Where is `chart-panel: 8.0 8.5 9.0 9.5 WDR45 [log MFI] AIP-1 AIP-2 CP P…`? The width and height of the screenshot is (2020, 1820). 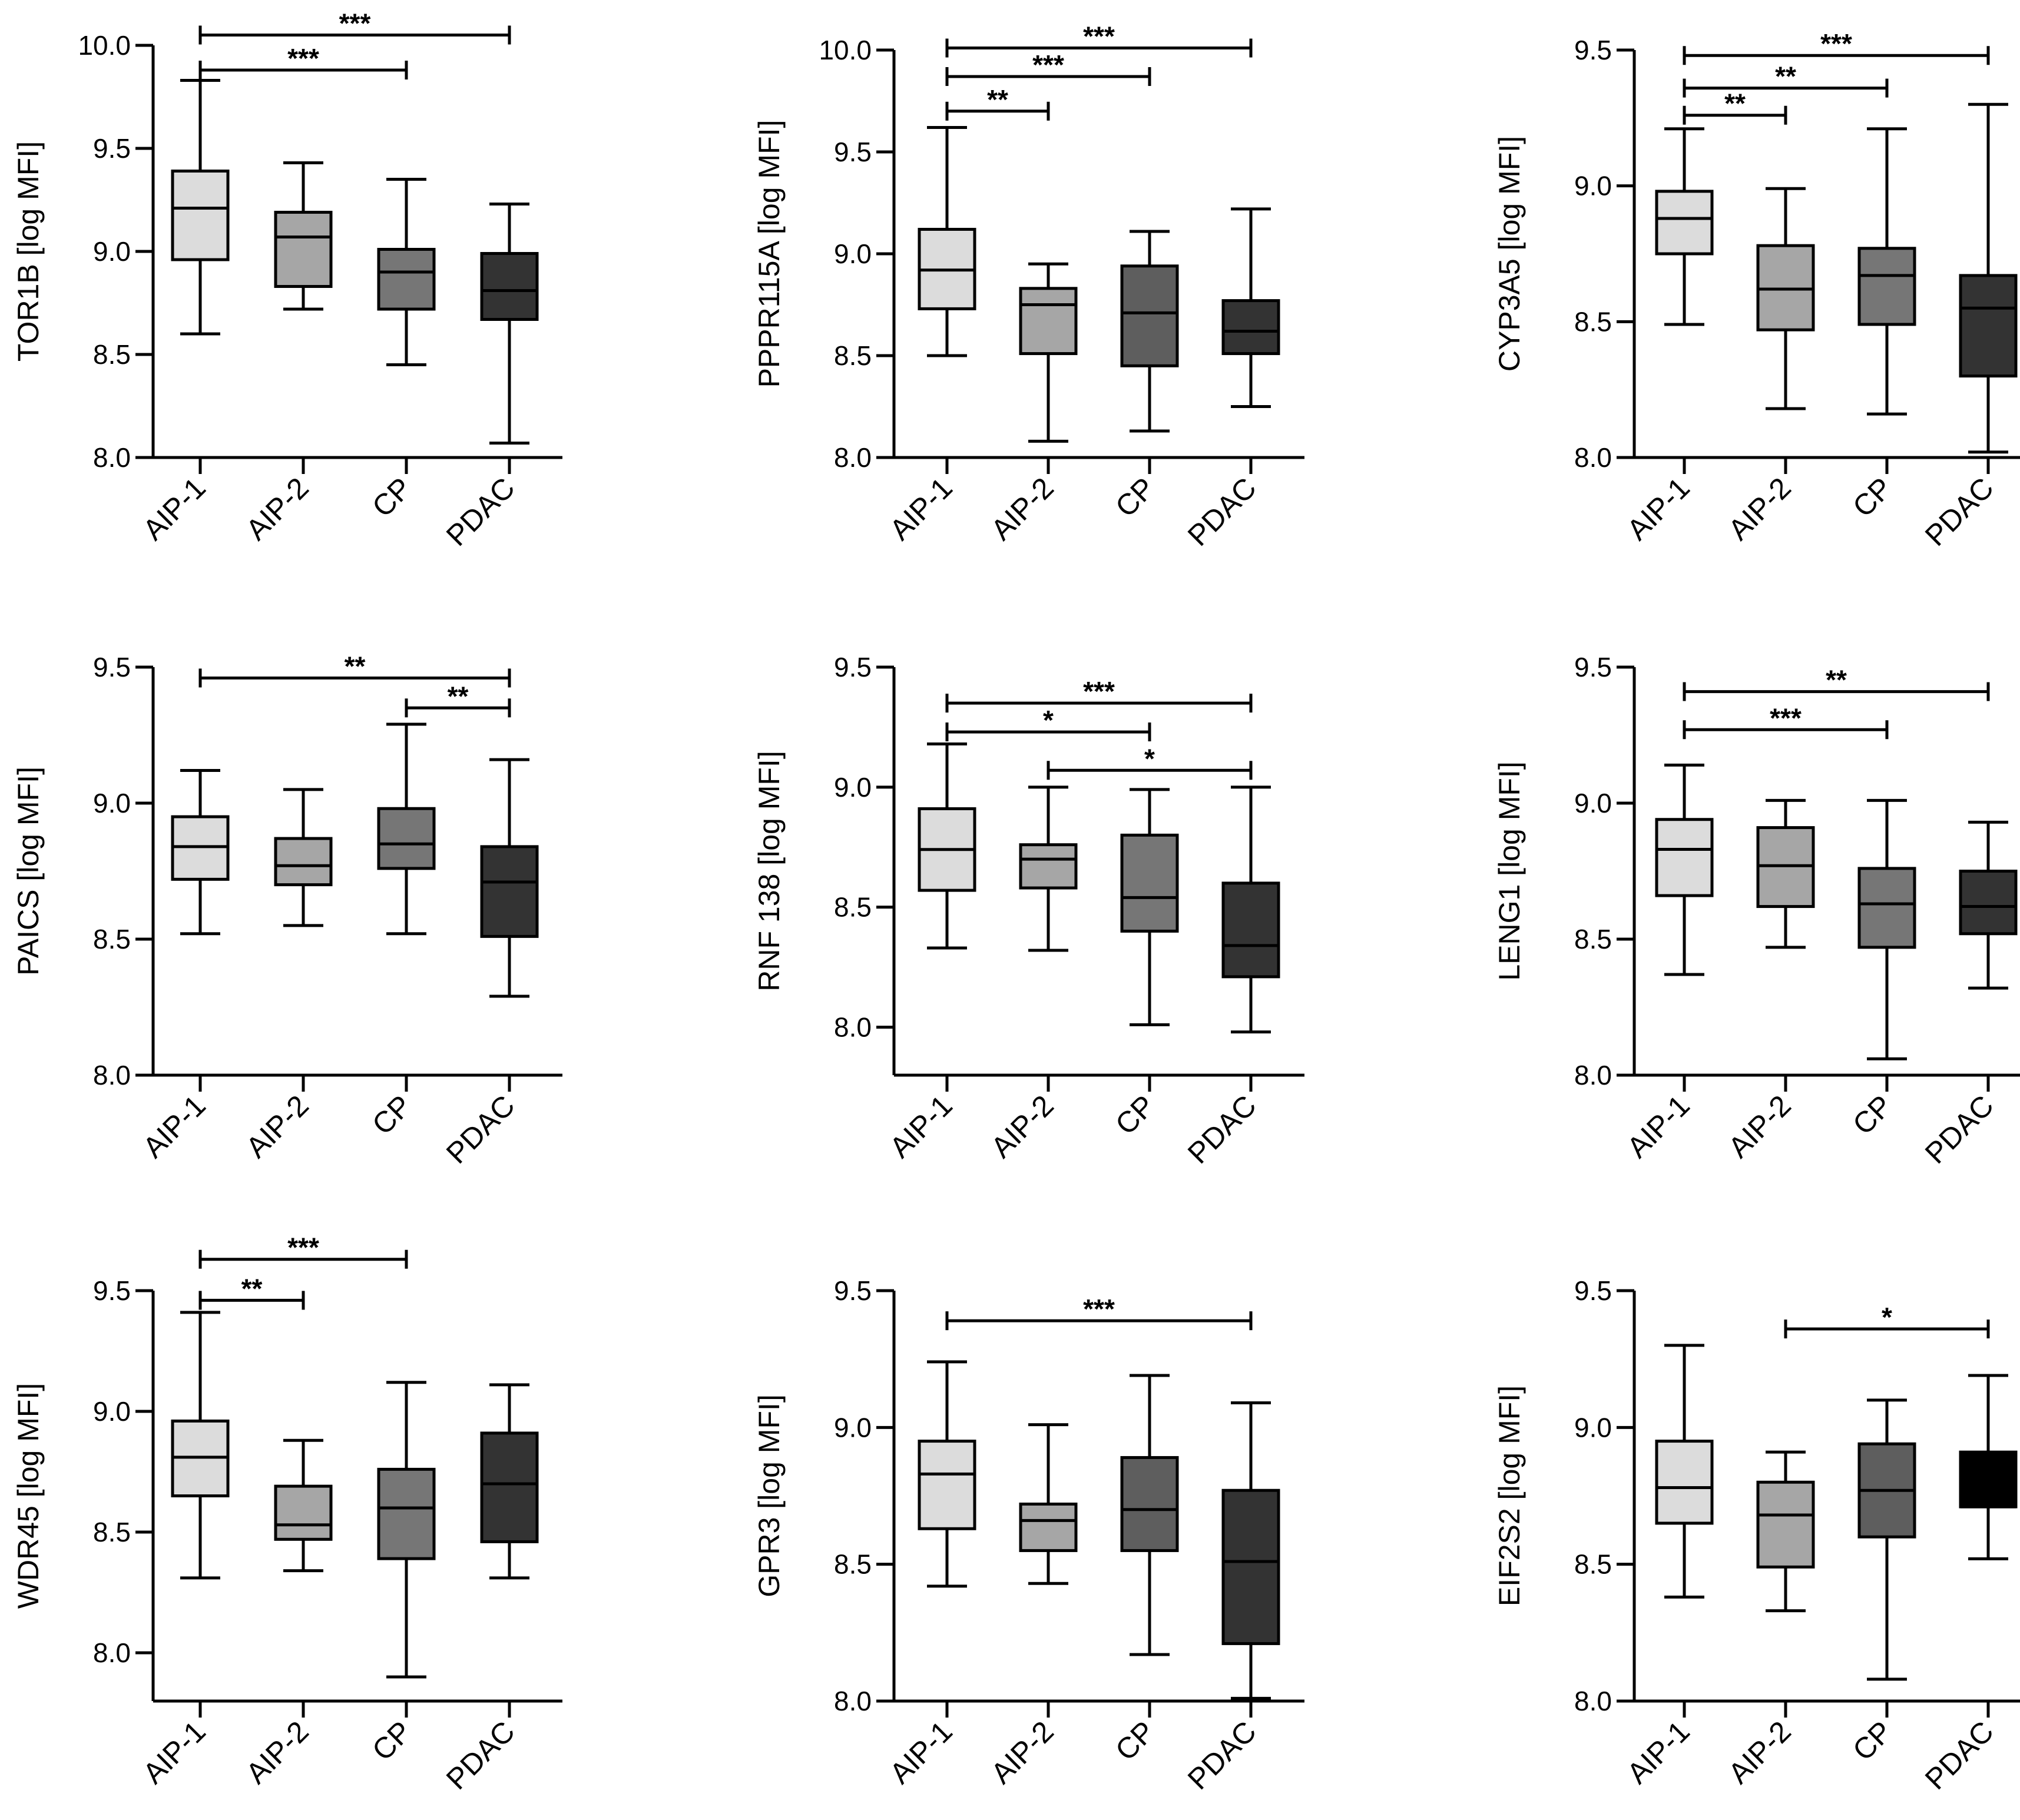 chart-panel: 8.0 8.5 9.0 9.5 WDR45 [log MFI] AIP-1 AIP-2 CP P… is located at coordinates (287, 1514).